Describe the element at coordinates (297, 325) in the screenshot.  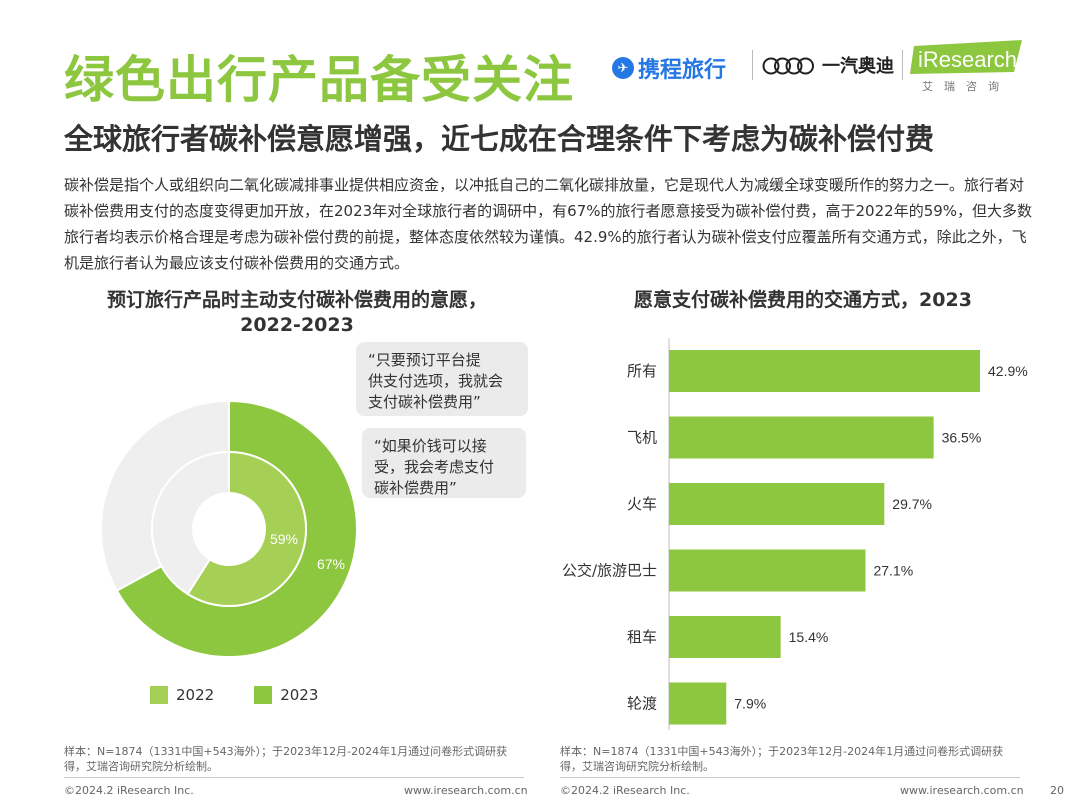
I see `donut-title-line2: 2022-2023` at that location.